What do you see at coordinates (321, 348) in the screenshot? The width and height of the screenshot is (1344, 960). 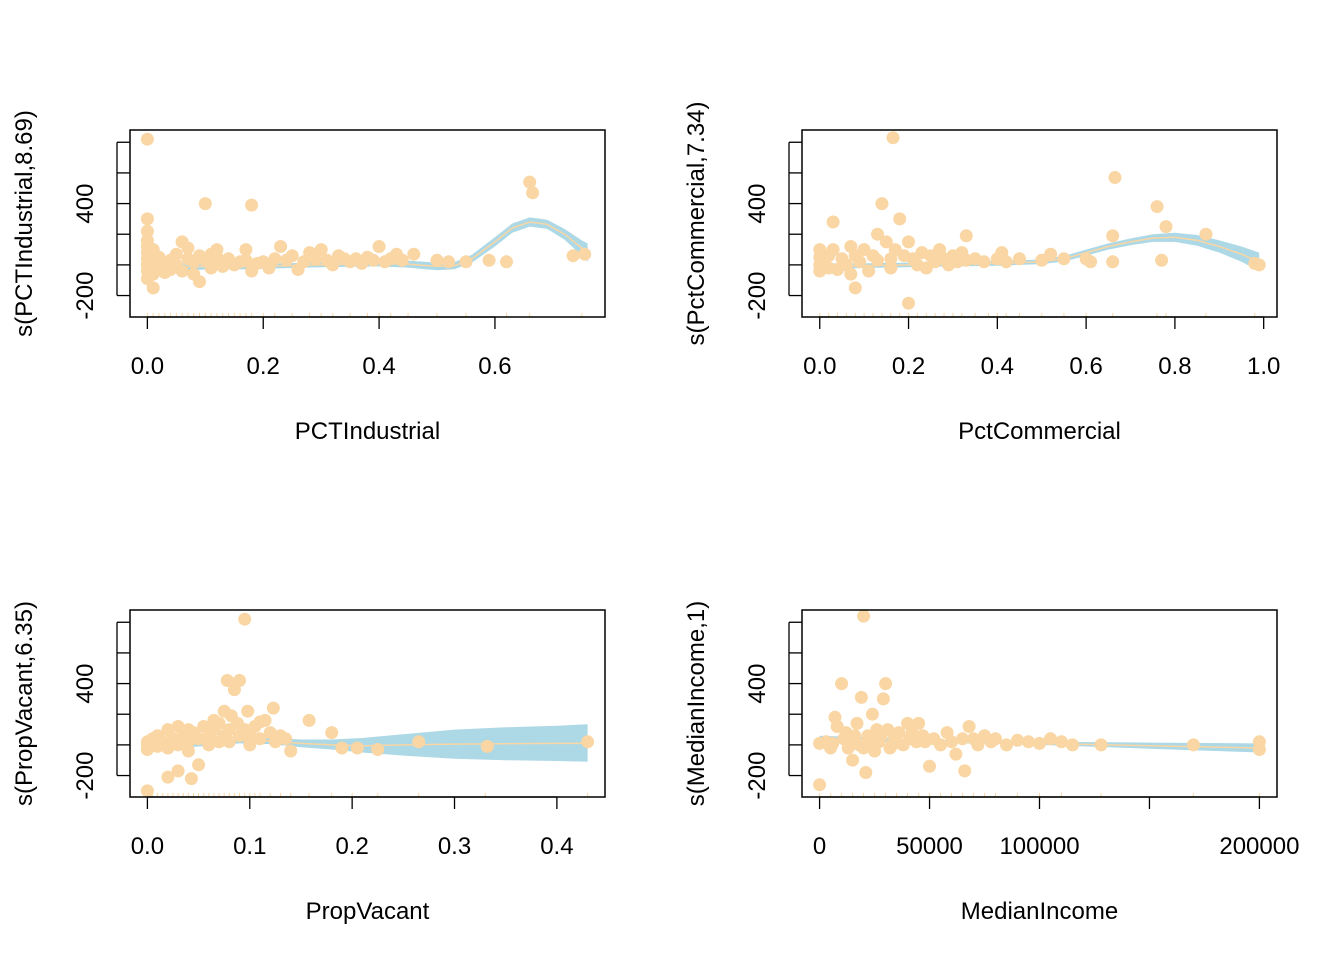 I see `x-axis: 0.0 0.2 0.4 0.6` at bounding box center [321, 348].